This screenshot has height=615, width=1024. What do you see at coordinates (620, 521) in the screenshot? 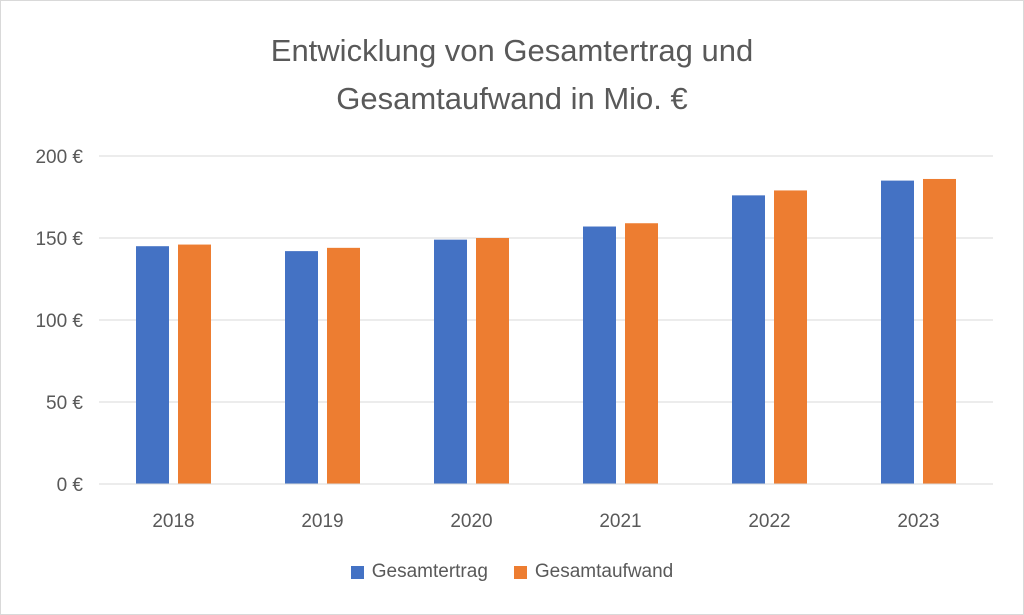
I see `x-tick-label: 2021` at bounding box center [620, 521].